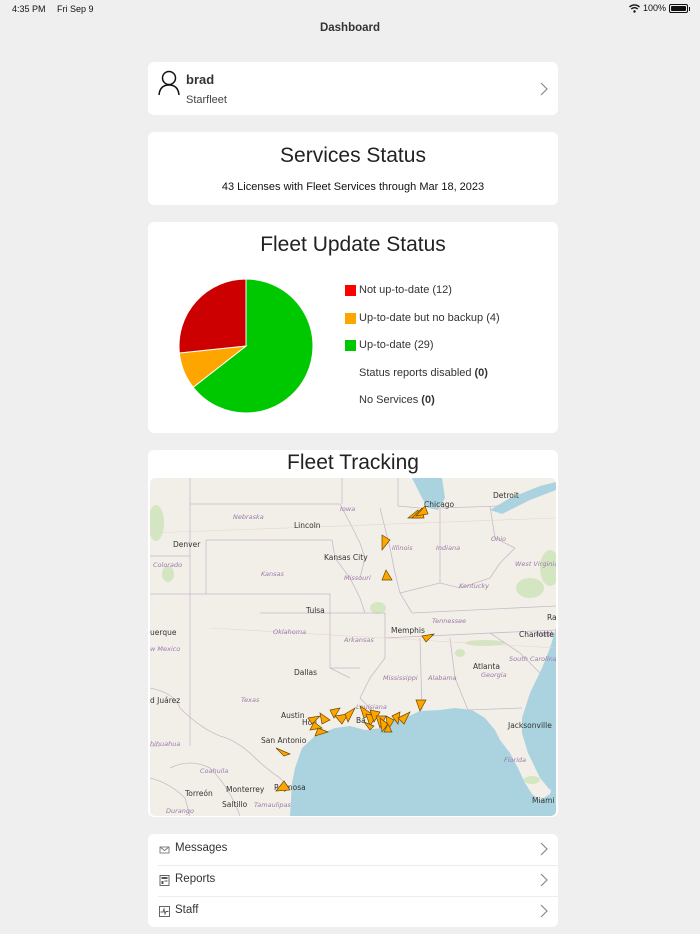  Describe the element at coordinates (164, 880) in the screenshot. I see `report-icon` at that location.